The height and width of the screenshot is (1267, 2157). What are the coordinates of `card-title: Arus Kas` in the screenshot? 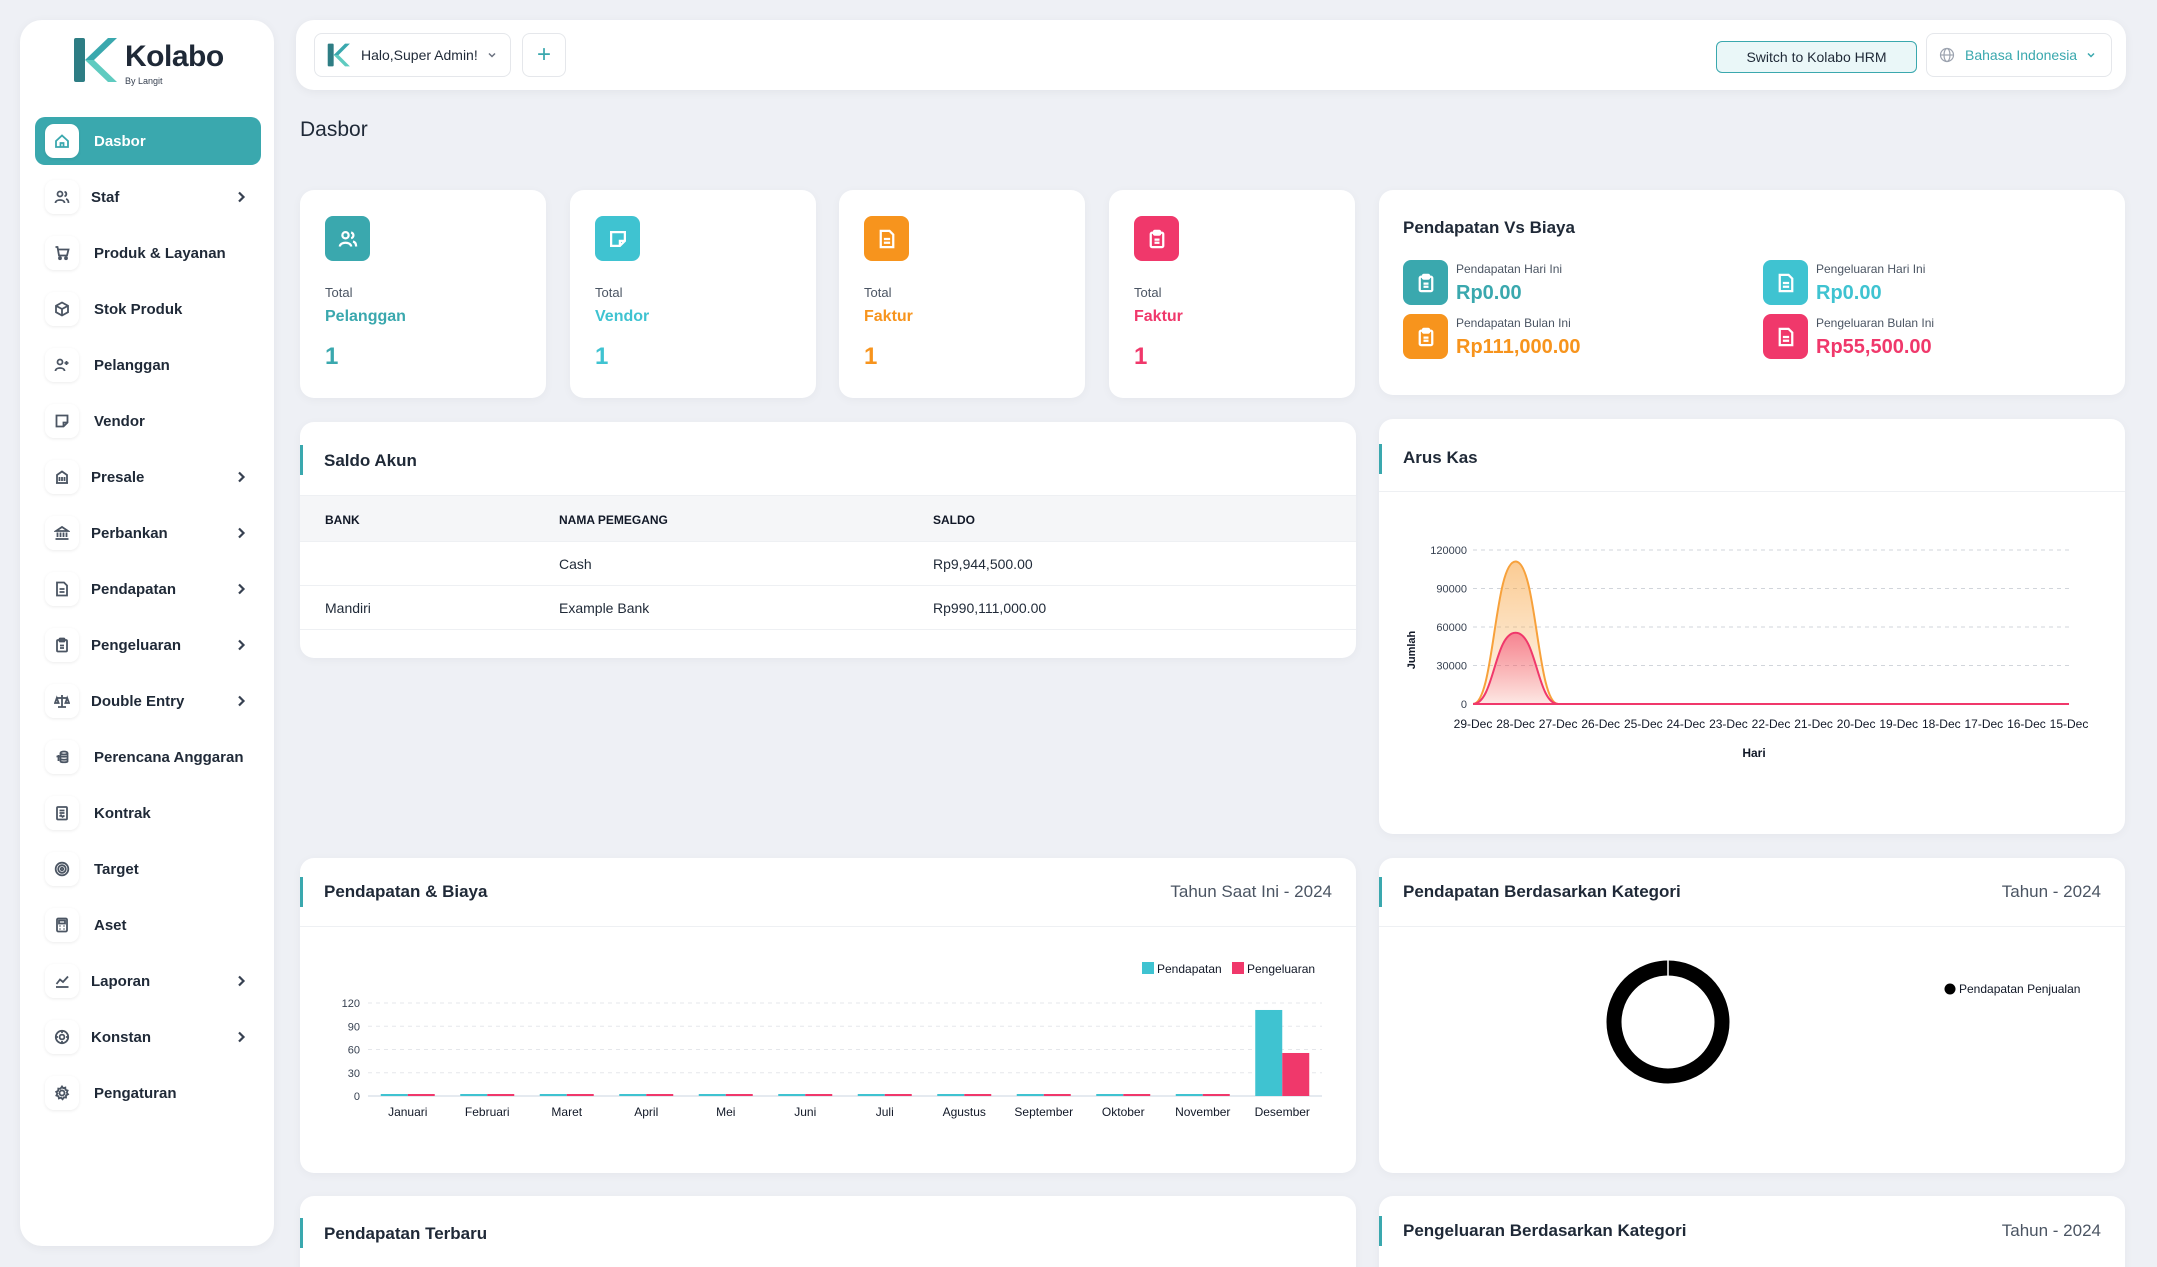 It's located at (1440, 457).